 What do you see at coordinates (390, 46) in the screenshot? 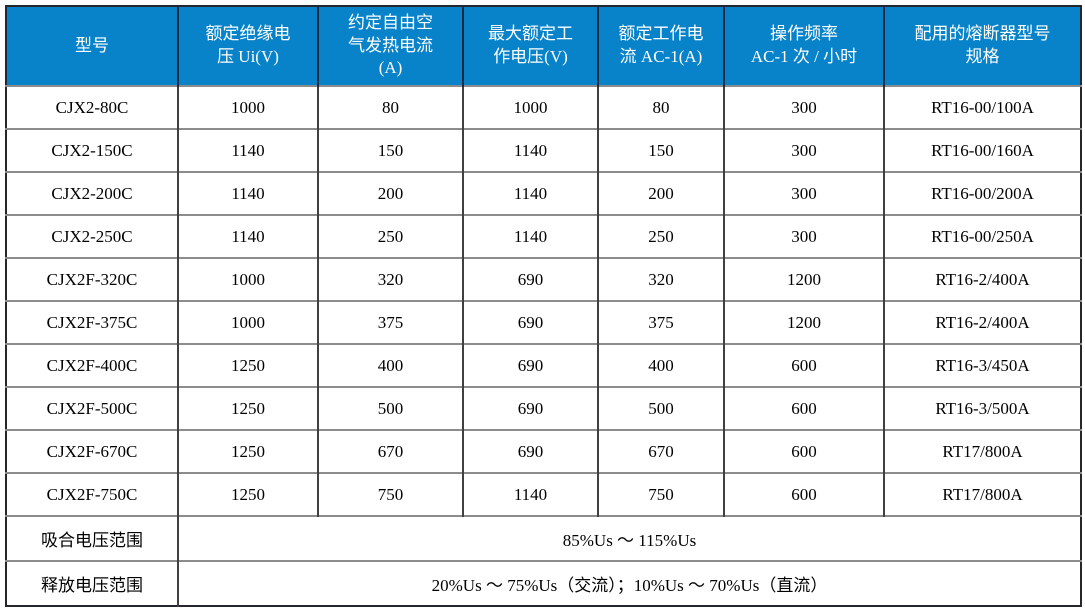
I see `column-header-free-air-thermal-current: 约定自由空 气发热电流 (A)` at bounding box center [390, 46].